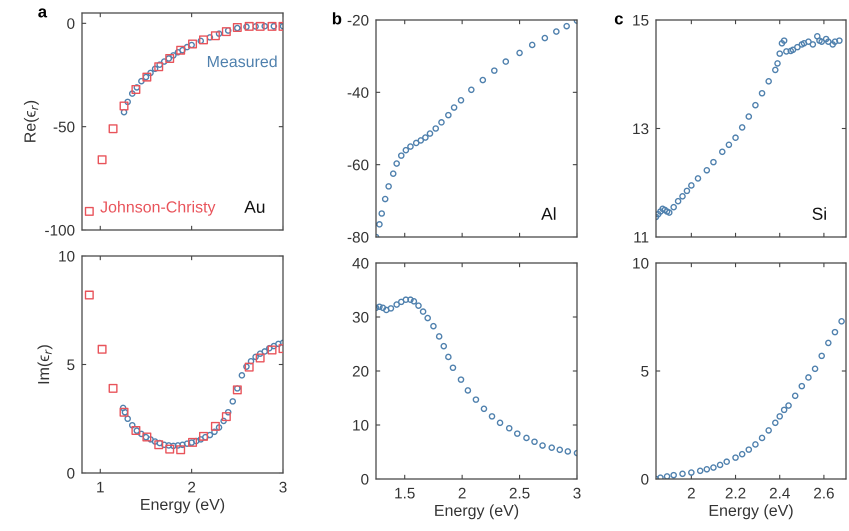 This screenshot has height=531, width=849. What do you see at coordinates (358, 20) in the screenshot?
I see `y-tick-label: -20` at bounding box center [358, 20].